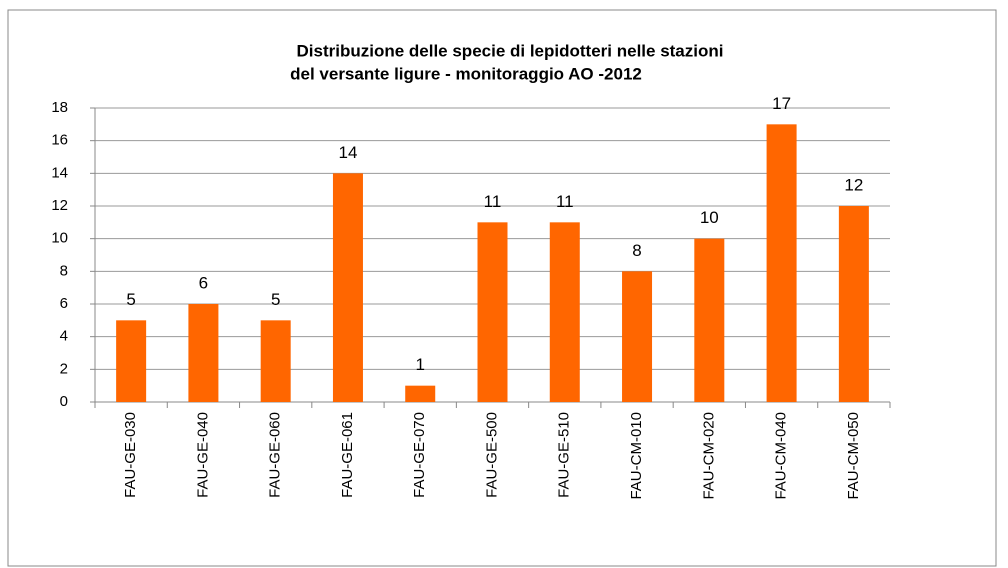 The height and width of the screenshot is (568, 1008). Describe the element at coordinates (275, 455) in the screenshot. I see `x-tick-label: FAU-GE-060` at that location.